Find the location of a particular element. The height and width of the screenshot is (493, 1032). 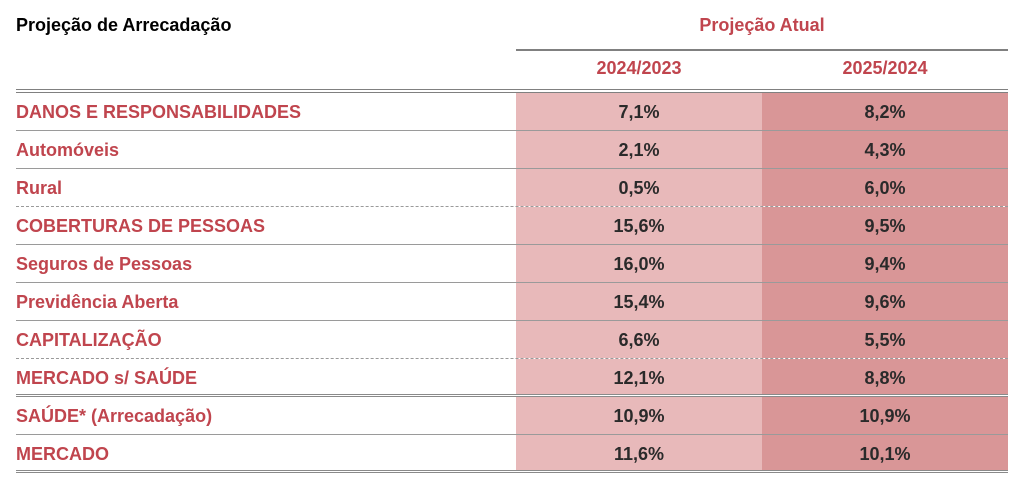

cell-2025-2024: 10,1% is located at coordinates (885, 452).